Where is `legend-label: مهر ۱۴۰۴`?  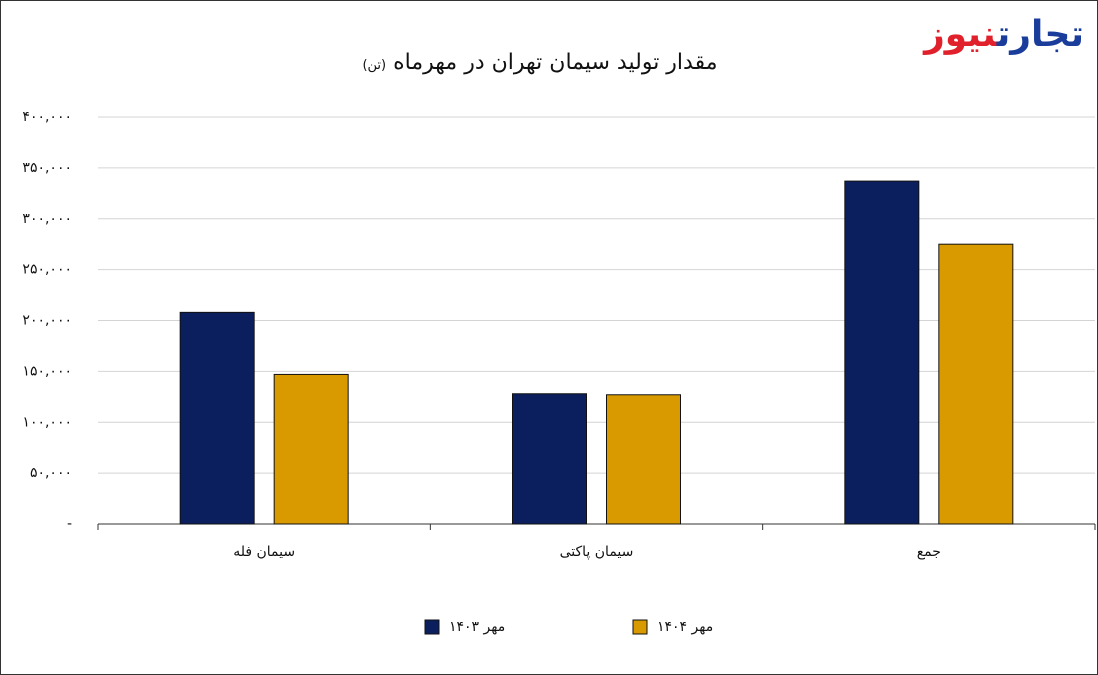 legend-label: مهر ۱۴۰۴ is located at coordinates (685, 627).